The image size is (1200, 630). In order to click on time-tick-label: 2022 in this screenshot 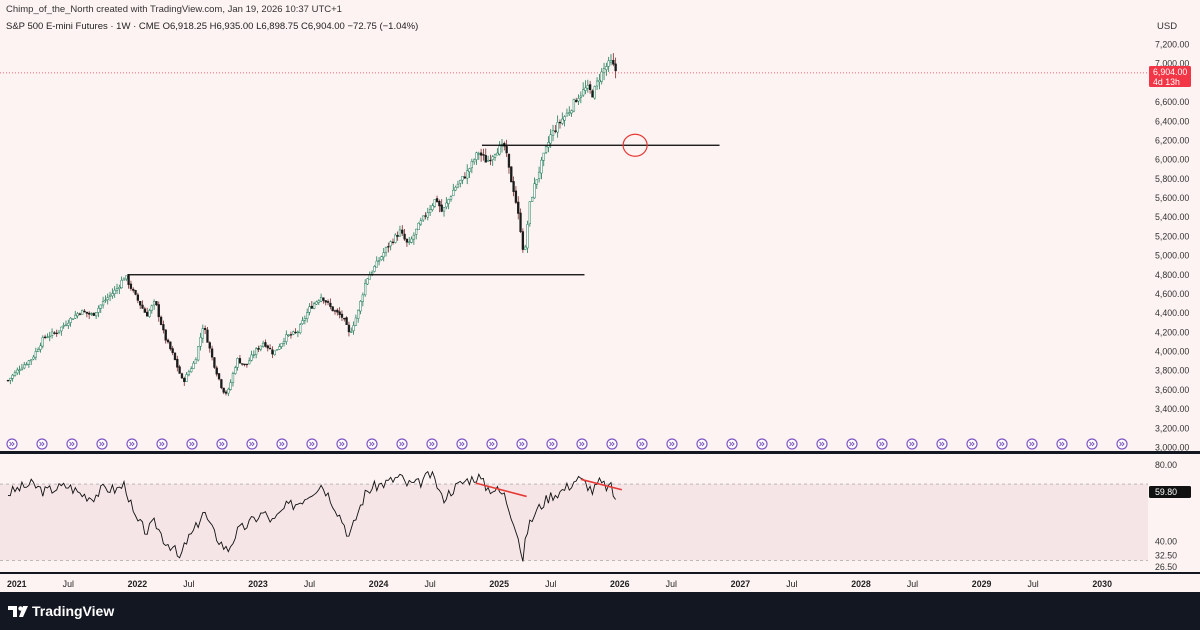, I will do `click(138, 584)`.